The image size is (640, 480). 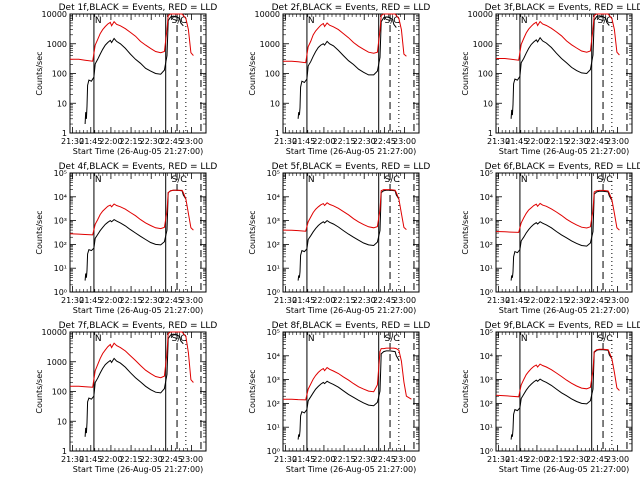 What do you see at coordinates (138, 167) in the screenshot?
I see `panel-title: Det 4f,BLACK = Events, RED = LLD` at bounding box center [138, 167].